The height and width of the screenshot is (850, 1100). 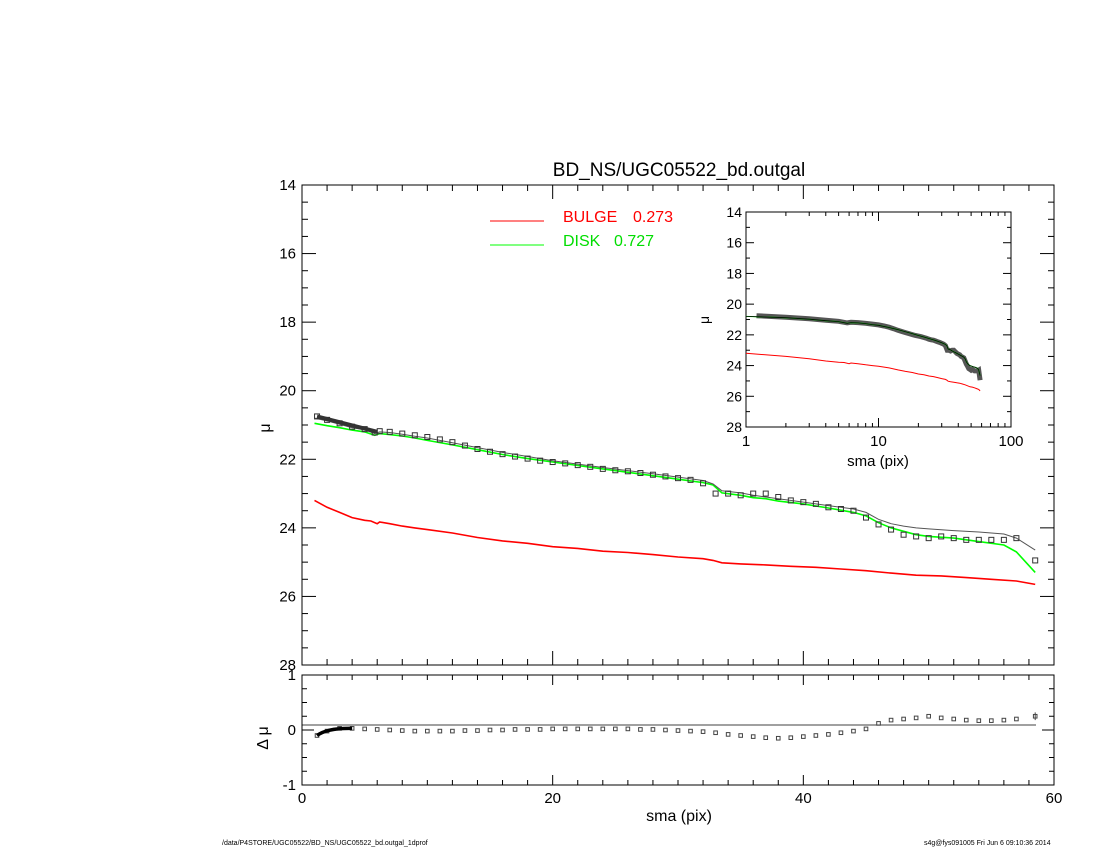 I want to click on legend-label-disk: DISK, so click(x=582, y=241).